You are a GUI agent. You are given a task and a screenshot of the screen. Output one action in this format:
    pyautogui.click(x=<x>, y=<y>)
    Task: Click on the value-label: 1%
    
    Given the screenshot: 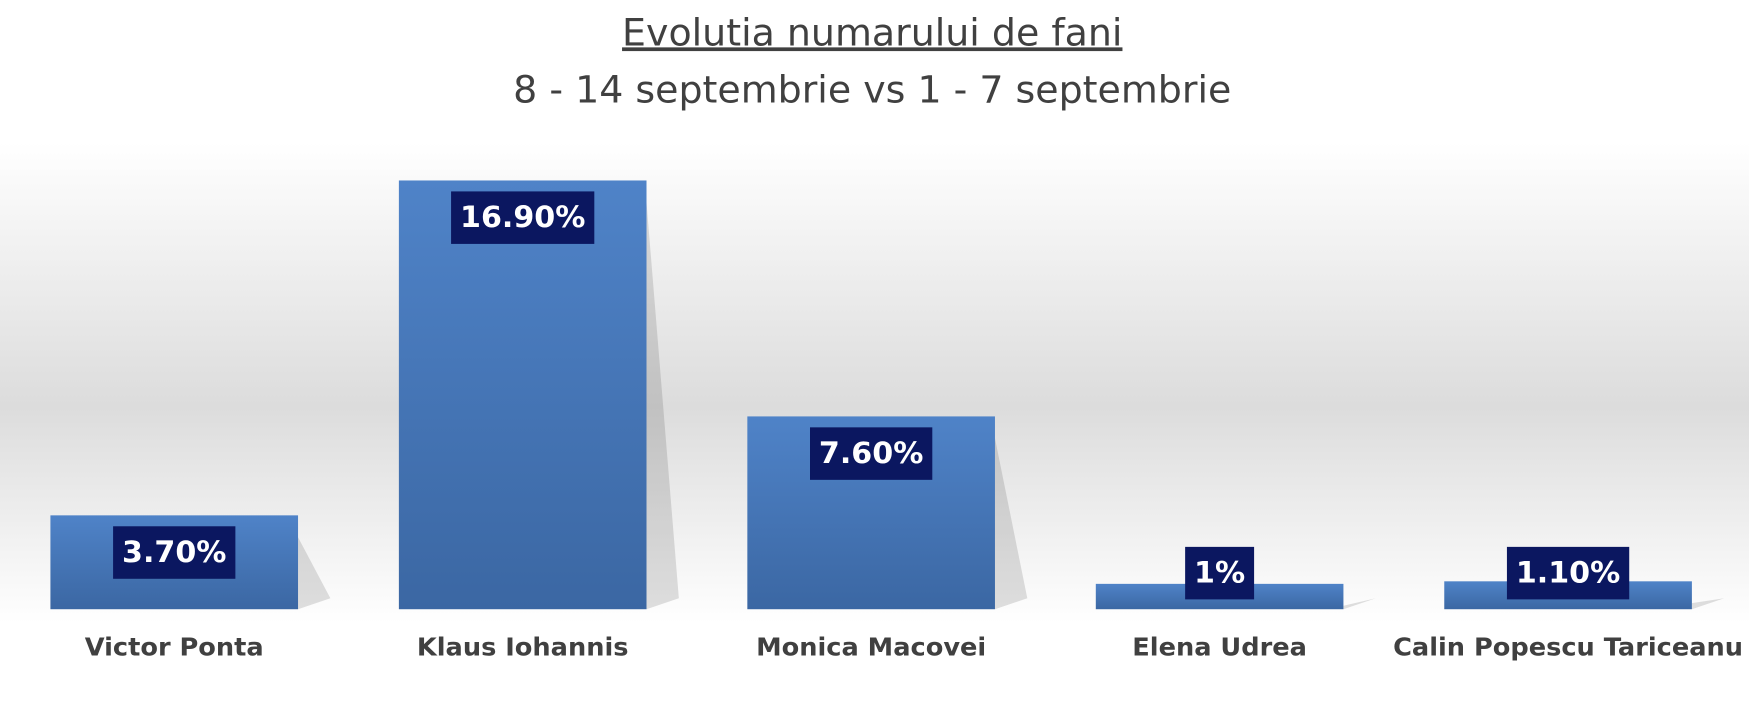 What is the action you would take?
    pyautogui.click(x=1219, y=573)
    